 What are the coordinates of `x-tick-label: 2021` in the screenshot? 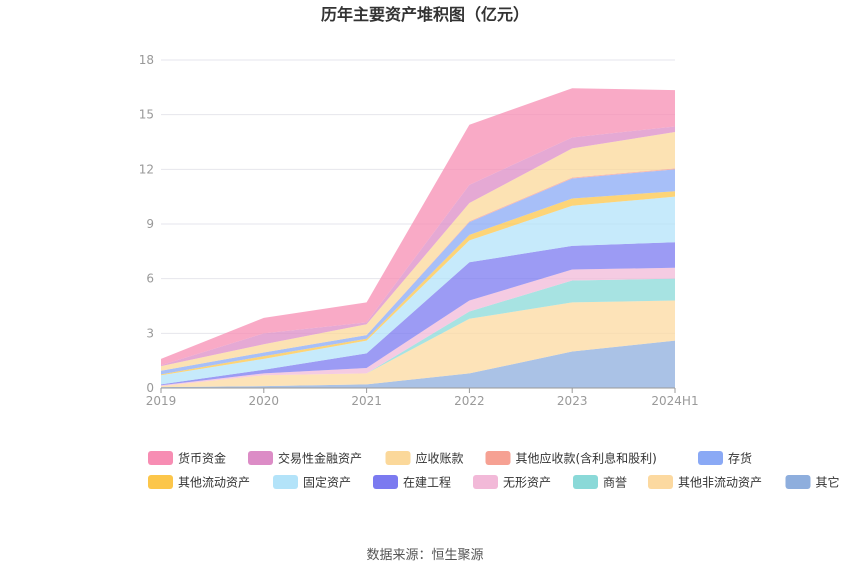 It's located at (366, 401).